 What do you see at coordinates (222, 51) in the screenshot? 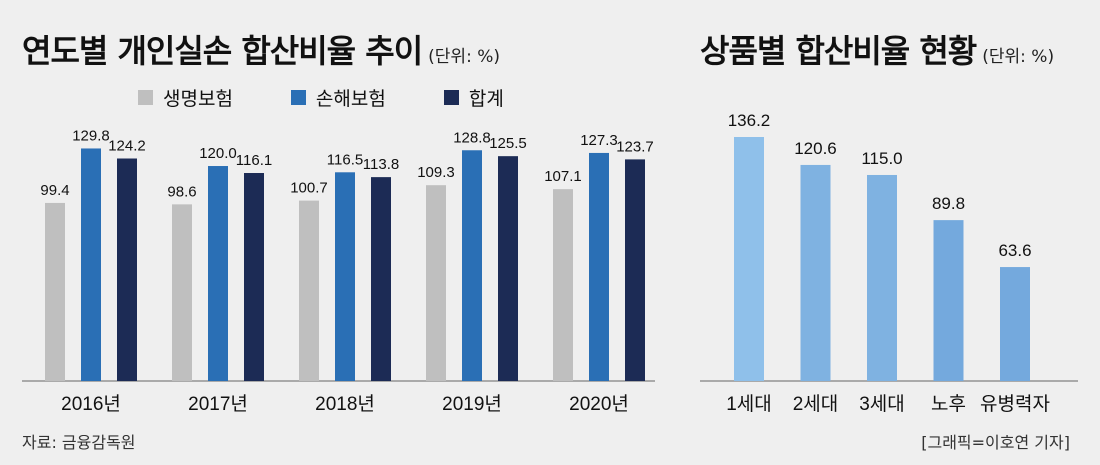
I see `left-chart-title-text: 연도별 개인실손 합산비율 추이` at bounding box center [222, 51].